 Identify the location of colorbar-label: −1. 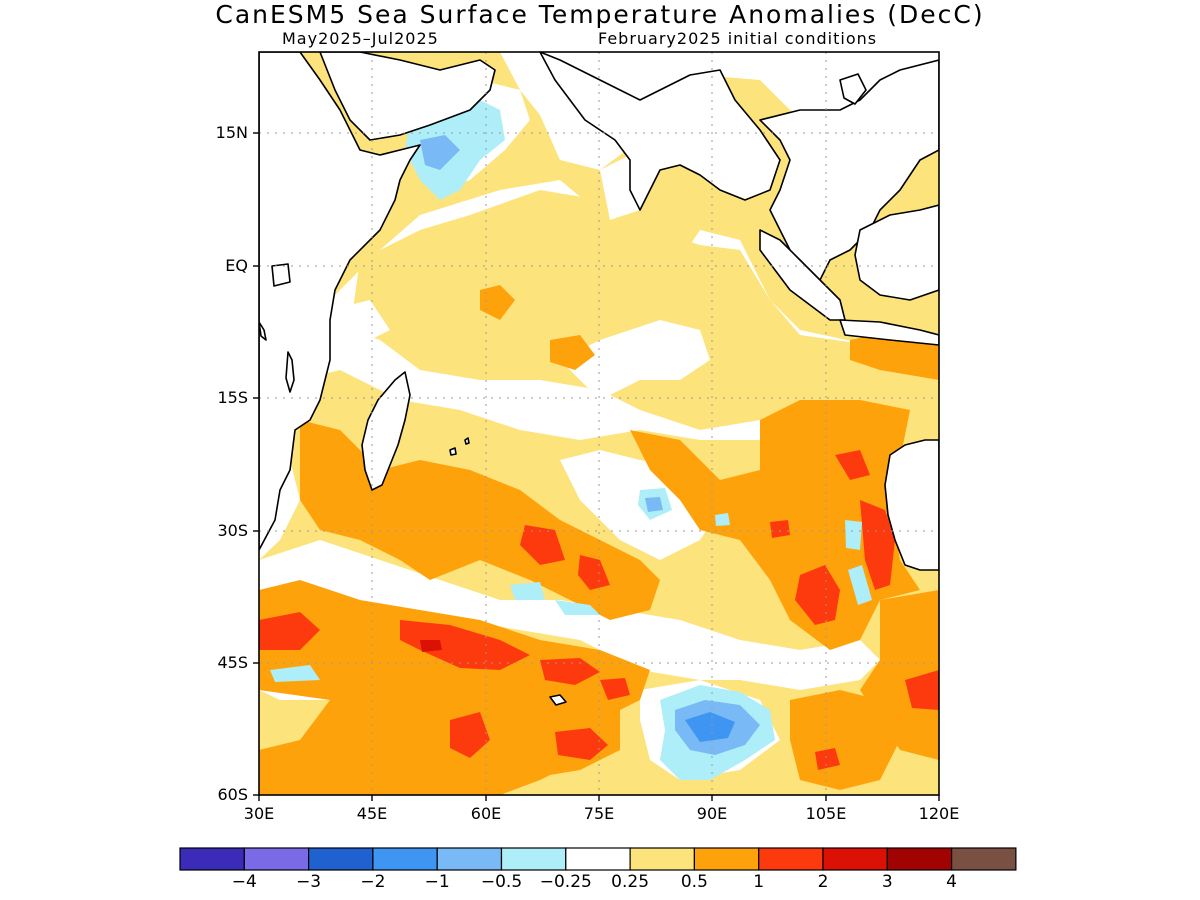
(437, 882).